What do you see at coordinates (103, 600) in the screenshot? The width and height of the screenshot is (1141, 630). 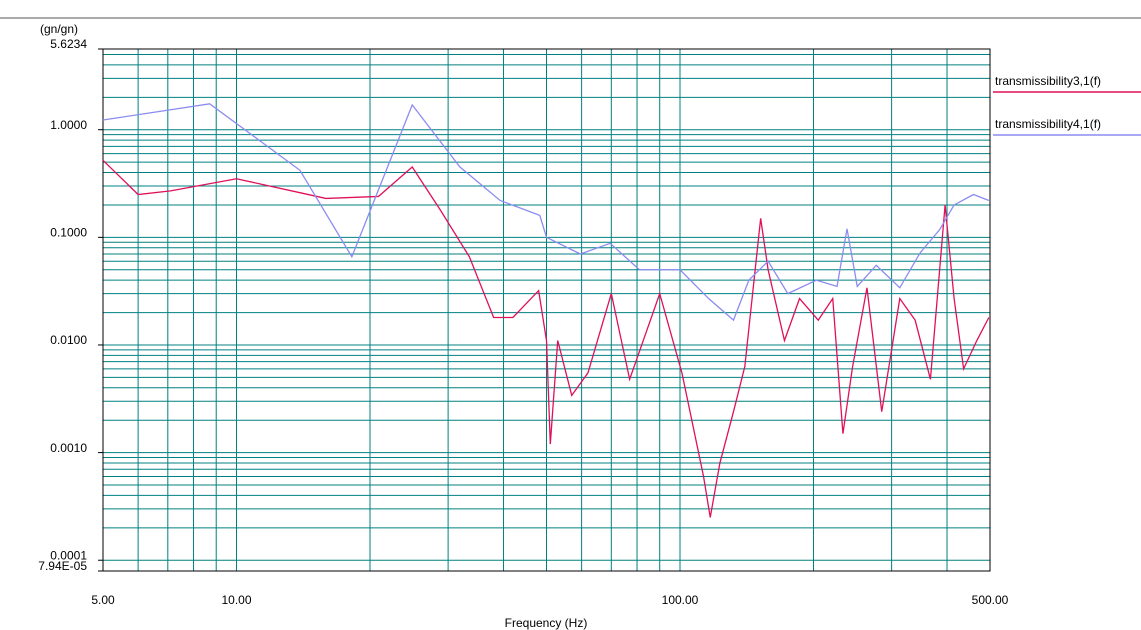 I see `x-tick-label: 5.00` at bounding box center [103, 600].